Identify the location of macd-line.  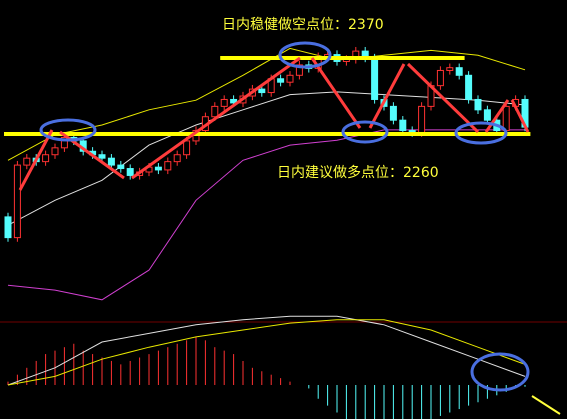
(266, 352).